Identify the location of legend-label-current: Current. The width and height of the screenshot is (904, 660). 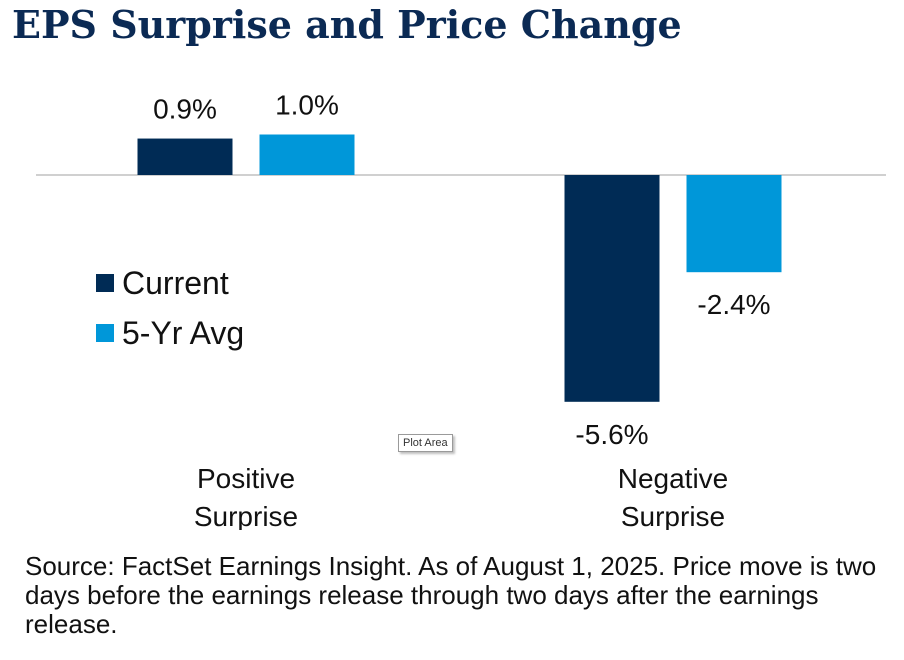
(175, 282).